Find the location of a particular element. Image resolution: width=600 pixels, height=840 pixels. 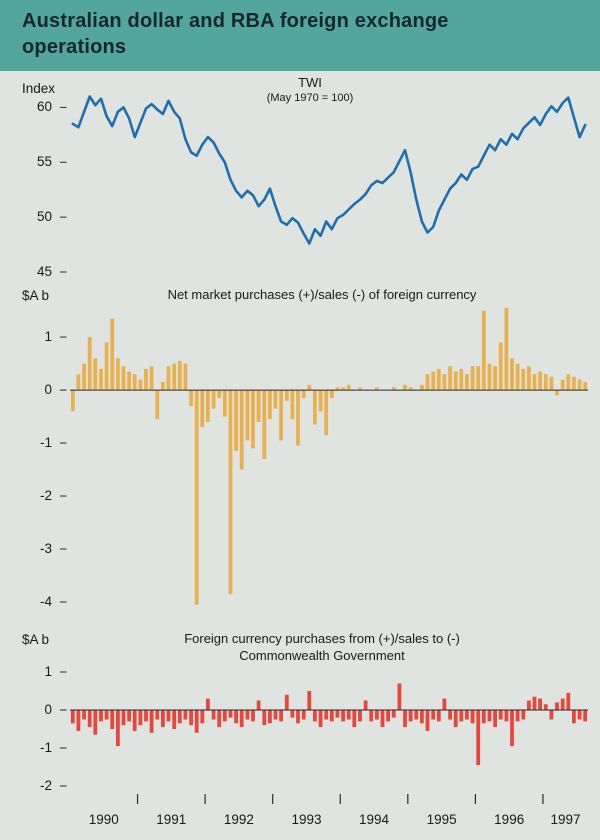

government-ytick--1: -1 is located at coordinates (46, 747).